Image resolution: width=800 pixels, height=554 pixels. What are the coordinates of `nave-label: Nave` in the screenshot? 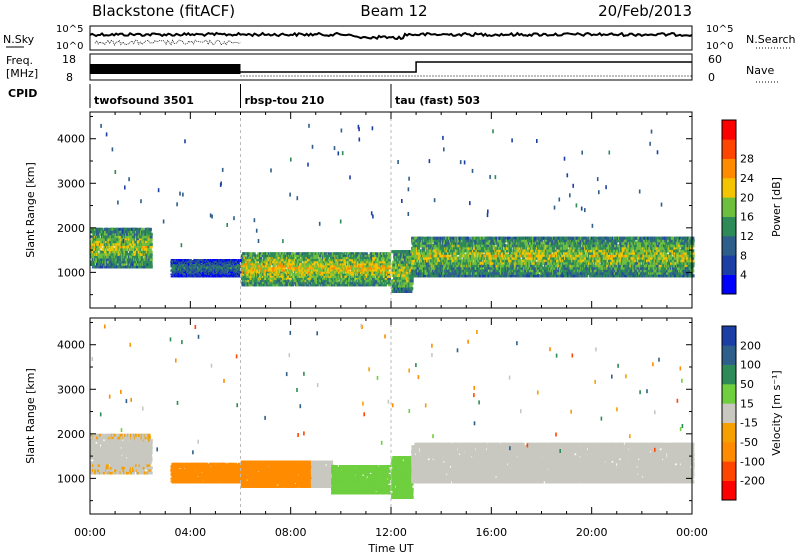 It's located at (760, 70).